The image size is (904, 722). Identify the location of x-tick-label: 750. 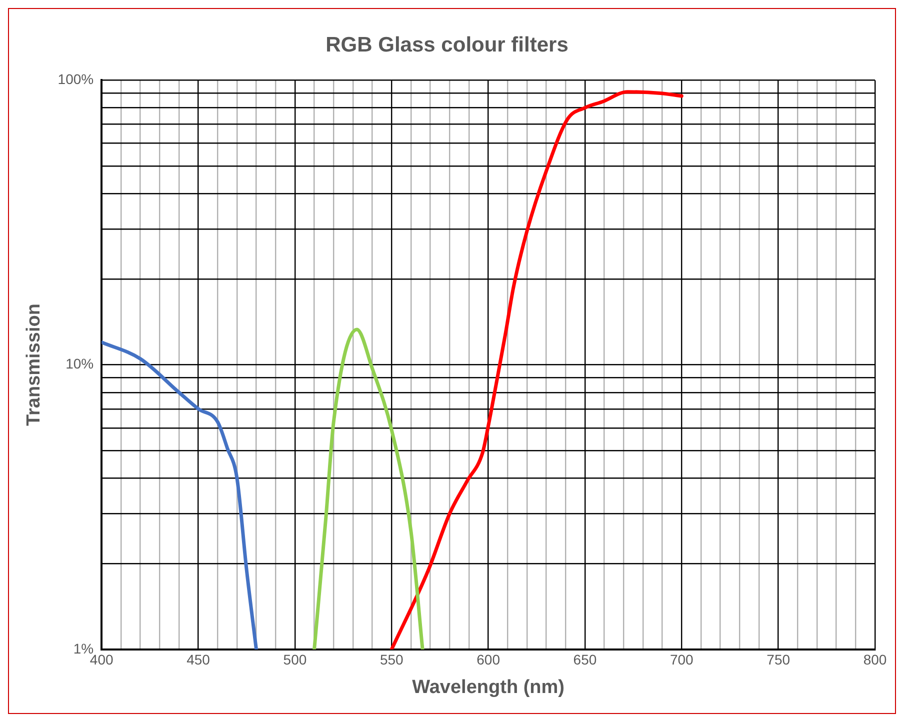
(778, 660).